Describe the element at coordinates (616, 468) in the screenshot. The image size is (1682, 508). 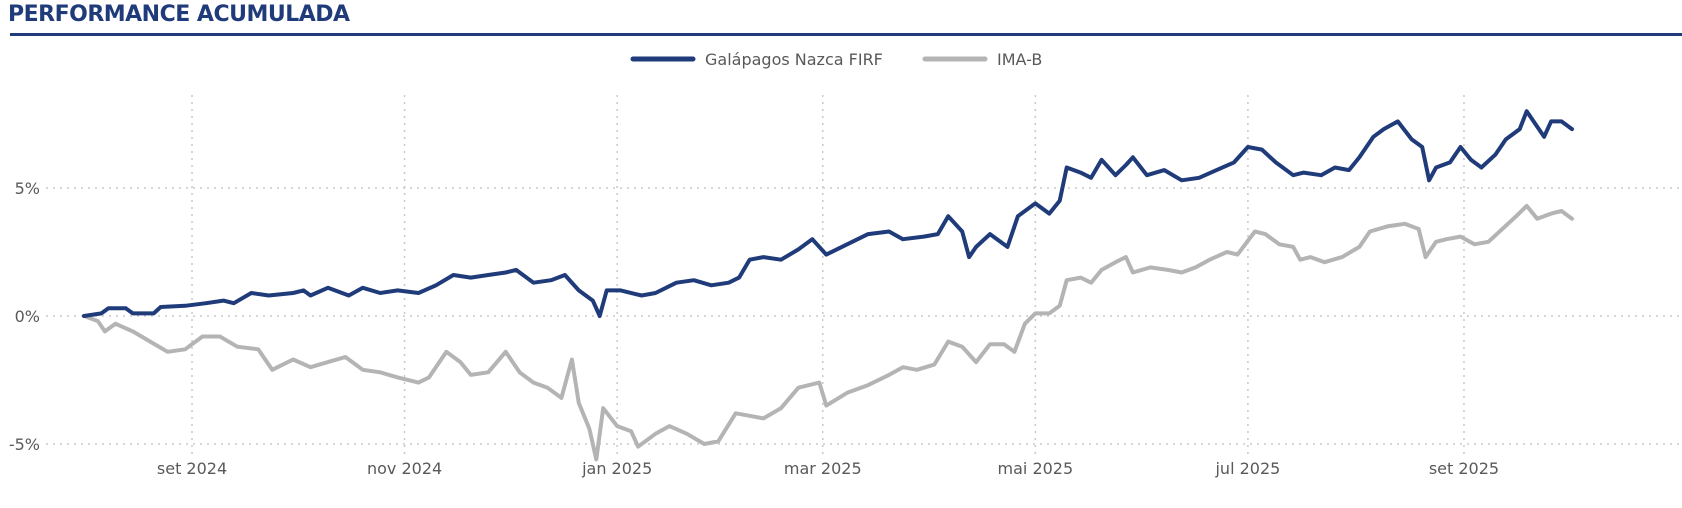
I see `x-tick-label: jan 2025` at that location.